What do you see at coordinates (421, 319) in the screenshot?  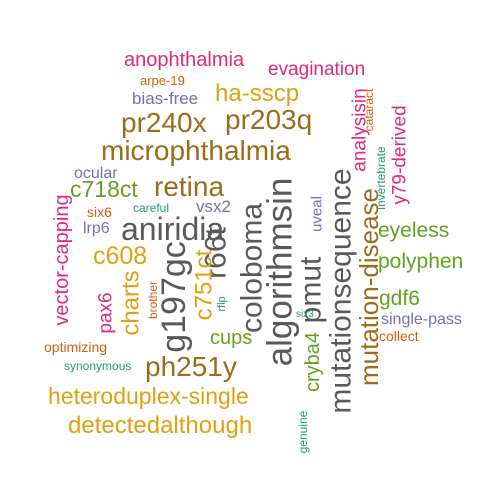 I see `word-single-pass: single-pass` at bounding box center [421, 319].